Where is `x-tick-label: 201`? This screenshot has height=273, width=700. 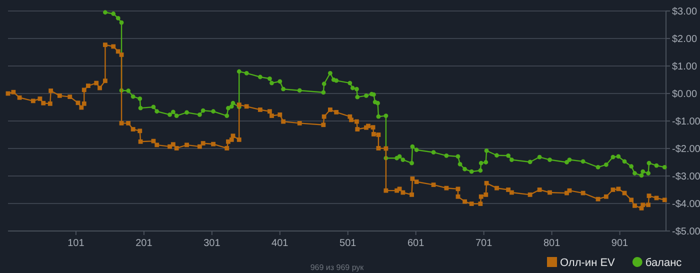
x-tick-label: 201 is located at coordinates (144, 243).